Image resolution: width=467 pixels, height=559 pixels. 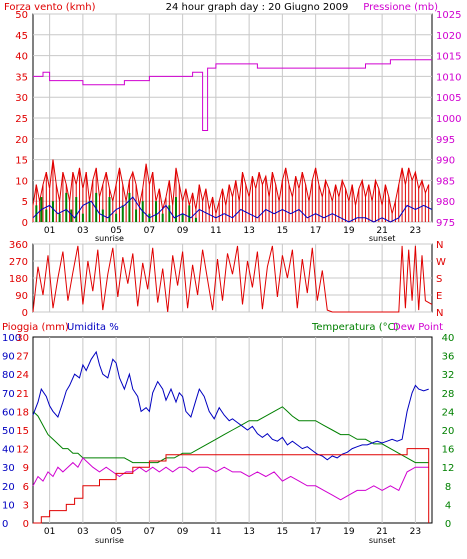 What do you see at coordinates (8, 468) in the screenshot?
I see `humidity-y-tick-label: 30` at bounding box center [8, 468].